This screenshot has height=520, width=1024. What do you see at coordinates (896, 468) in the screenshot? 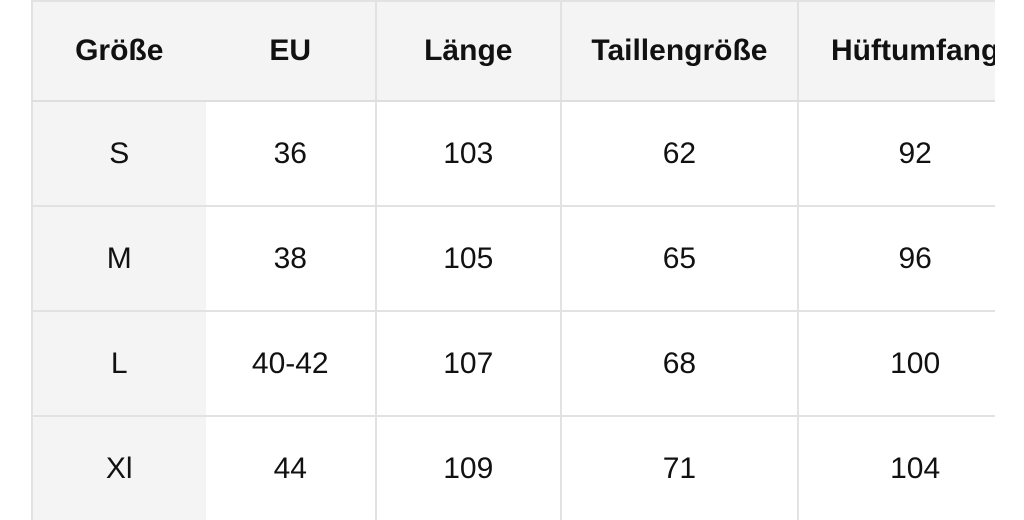
I see `cell-hueftumfang: 104` at bounding box center [896, 468].